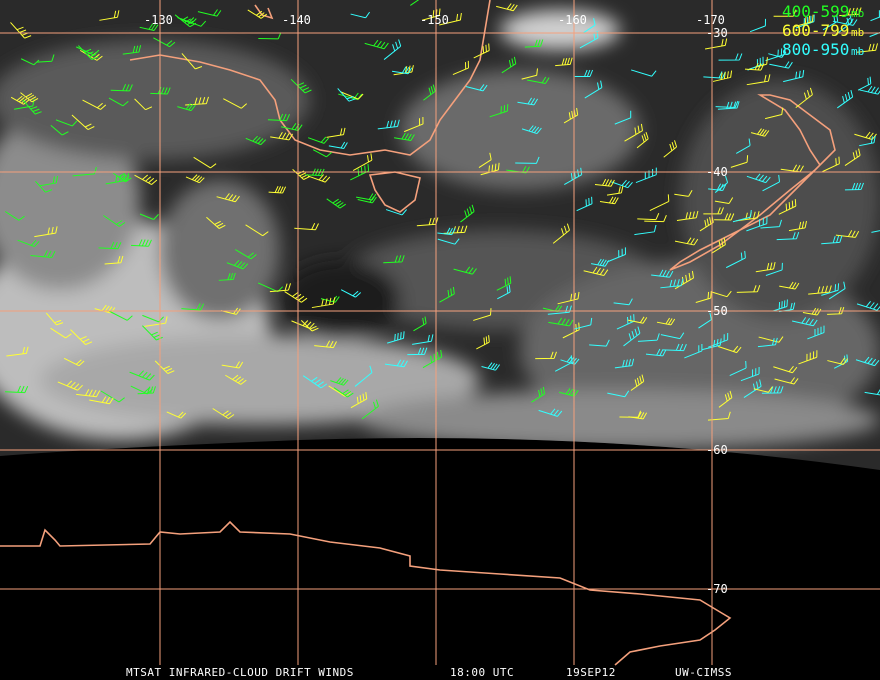  What do you see at coordinates (717, 33) in the screenshot?
I see `latitude-label: -30` at bounding box center [717, 33].